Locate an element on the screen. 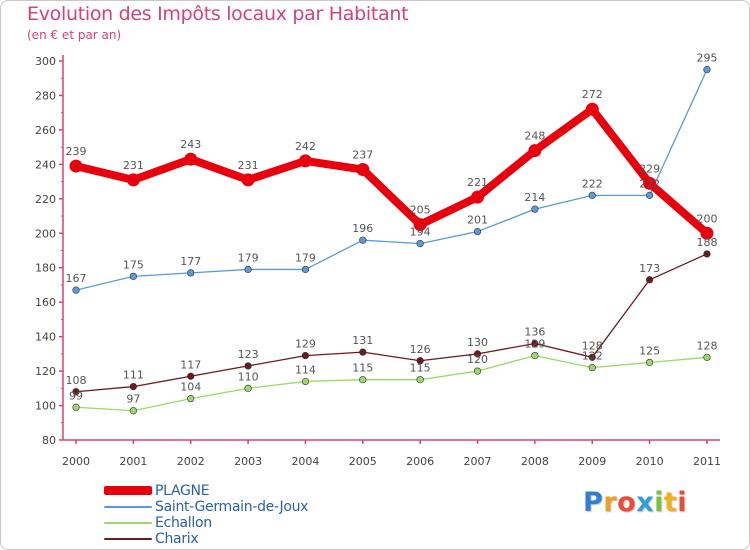 Image resolution: width=750 pixels, height=550 pixels. x-tick-label: 2009 is located at coordinates (592, 461).